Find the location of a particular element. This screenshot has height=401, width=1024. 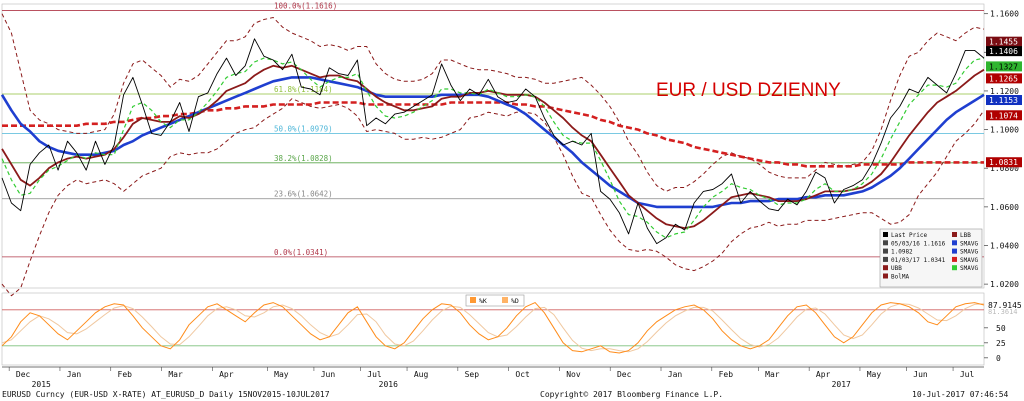

oscillator-line-pct-k is located at coordinates (493, 327).